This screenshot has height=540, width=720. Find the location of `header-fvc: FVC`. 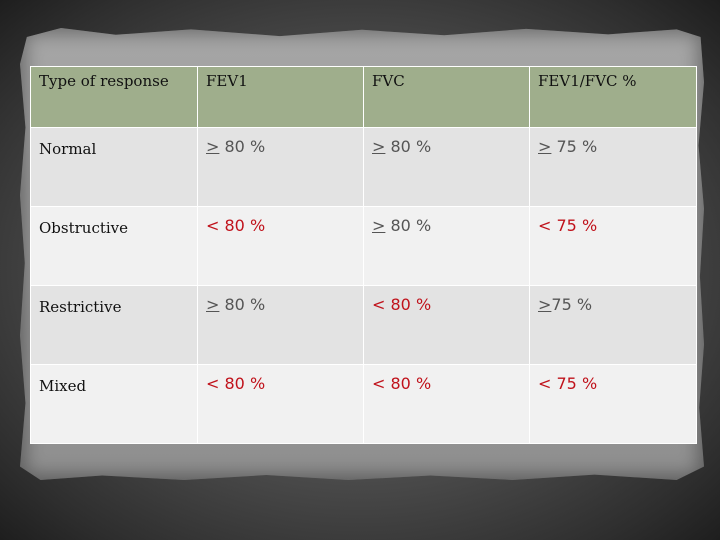

header-fvc: FVC is located at coordinates (446, 97).